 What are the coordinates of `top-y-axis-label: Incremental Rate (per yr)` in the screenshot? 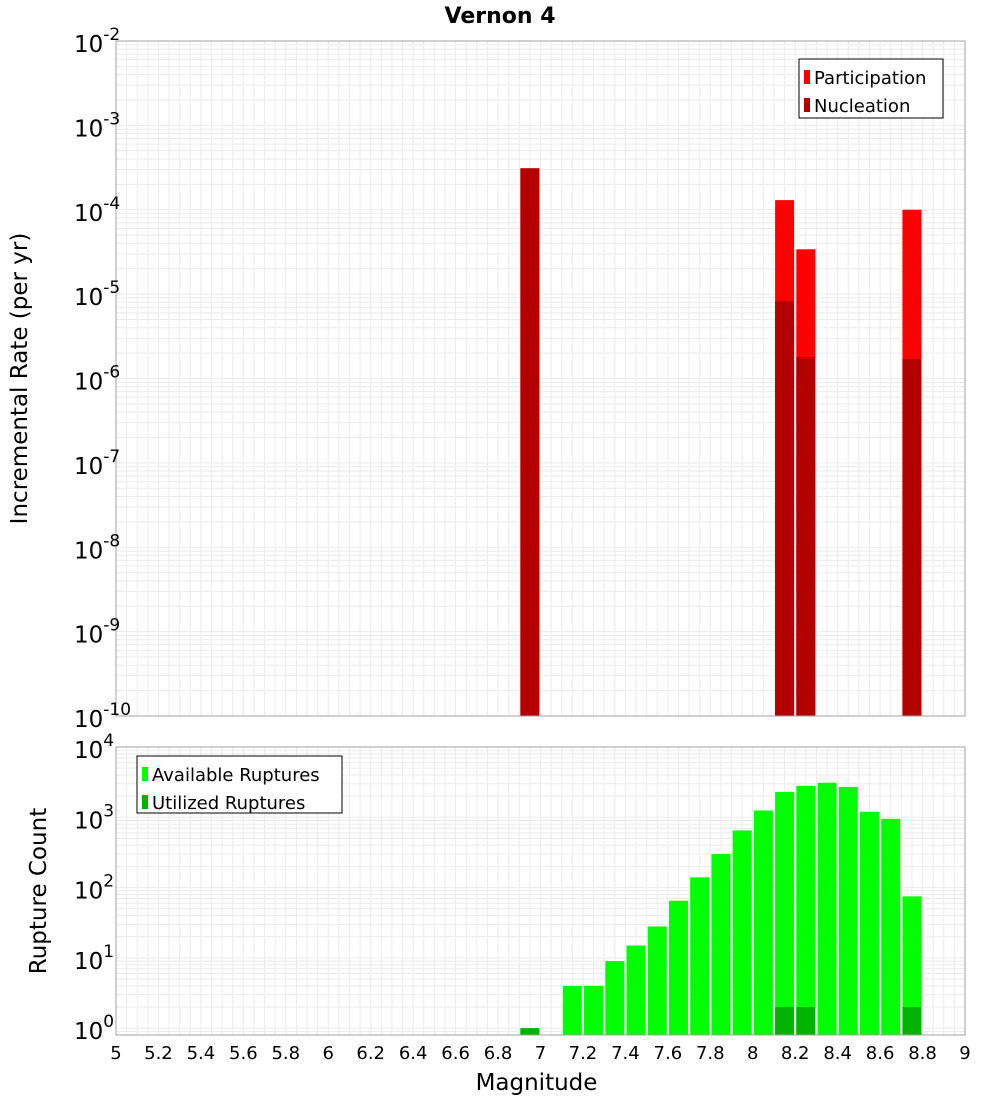 It's located at (20, 379).